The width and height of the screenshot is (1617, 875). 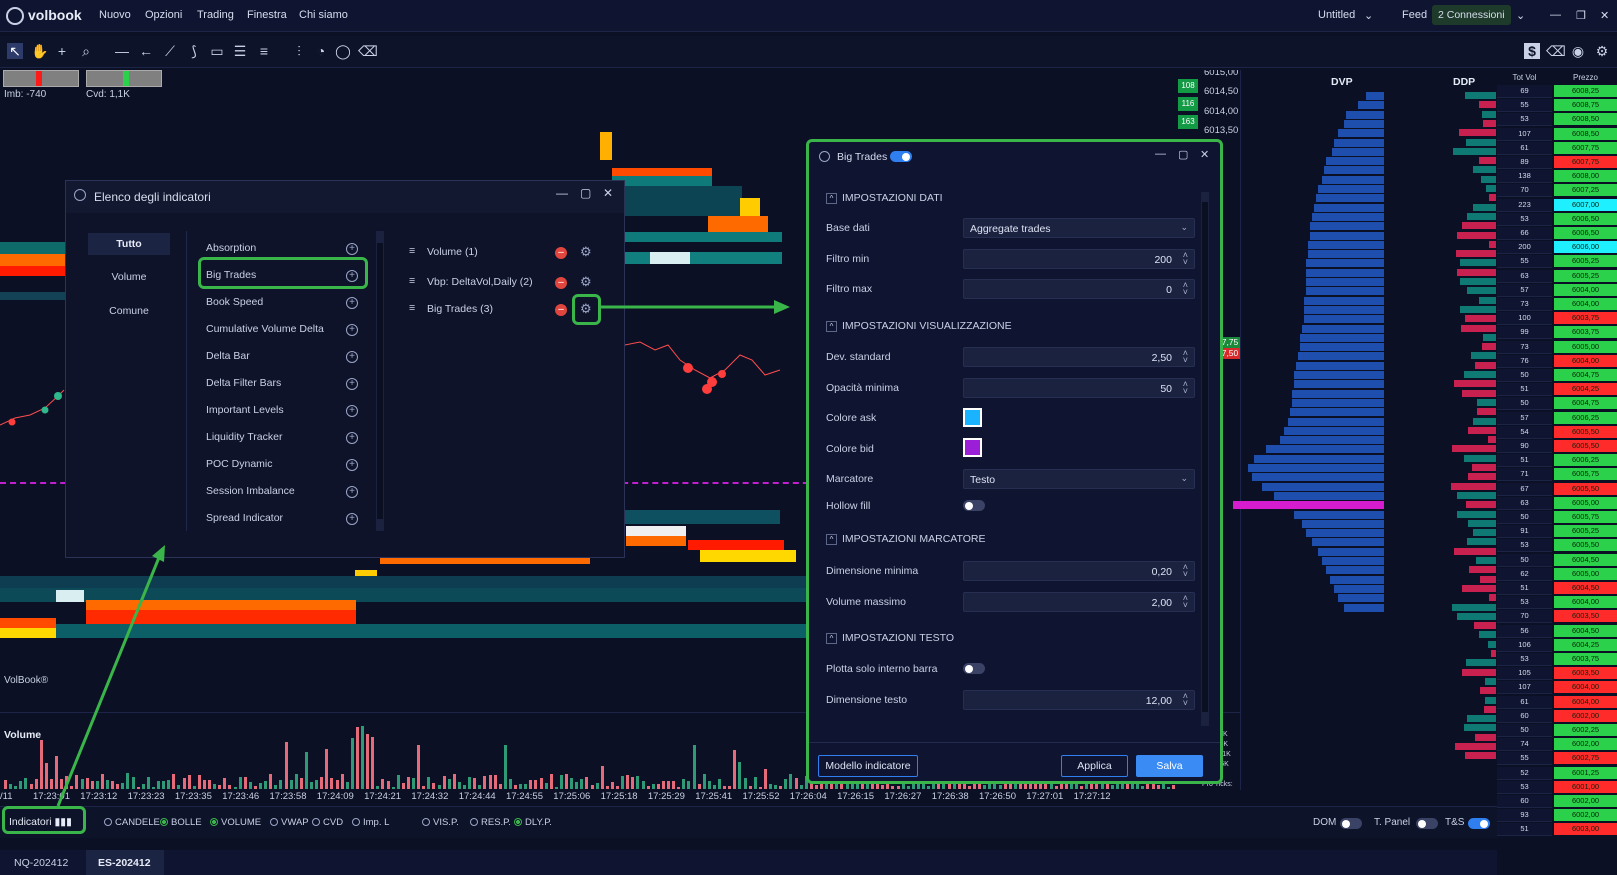 What do you see at coordinates (480, 282) in the screenshot?
I see `active-indicator-item: Vbp: DeltaVol,Daily (2)` at bounding box center [480, 282].